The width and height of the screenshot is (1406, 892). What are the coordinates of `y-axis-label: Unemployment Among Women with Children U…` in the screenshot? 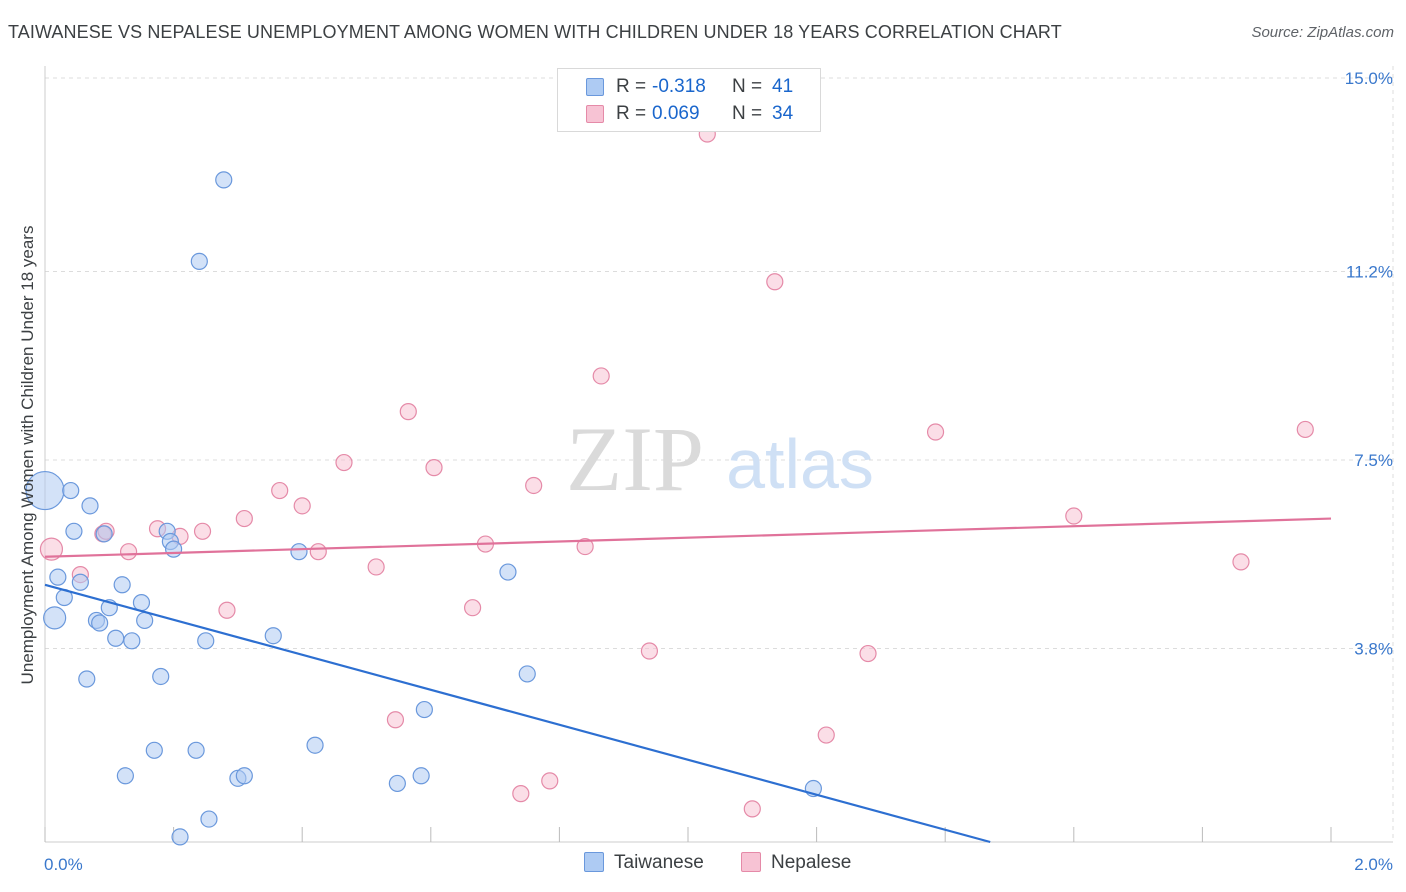 It's located at (27, 455).